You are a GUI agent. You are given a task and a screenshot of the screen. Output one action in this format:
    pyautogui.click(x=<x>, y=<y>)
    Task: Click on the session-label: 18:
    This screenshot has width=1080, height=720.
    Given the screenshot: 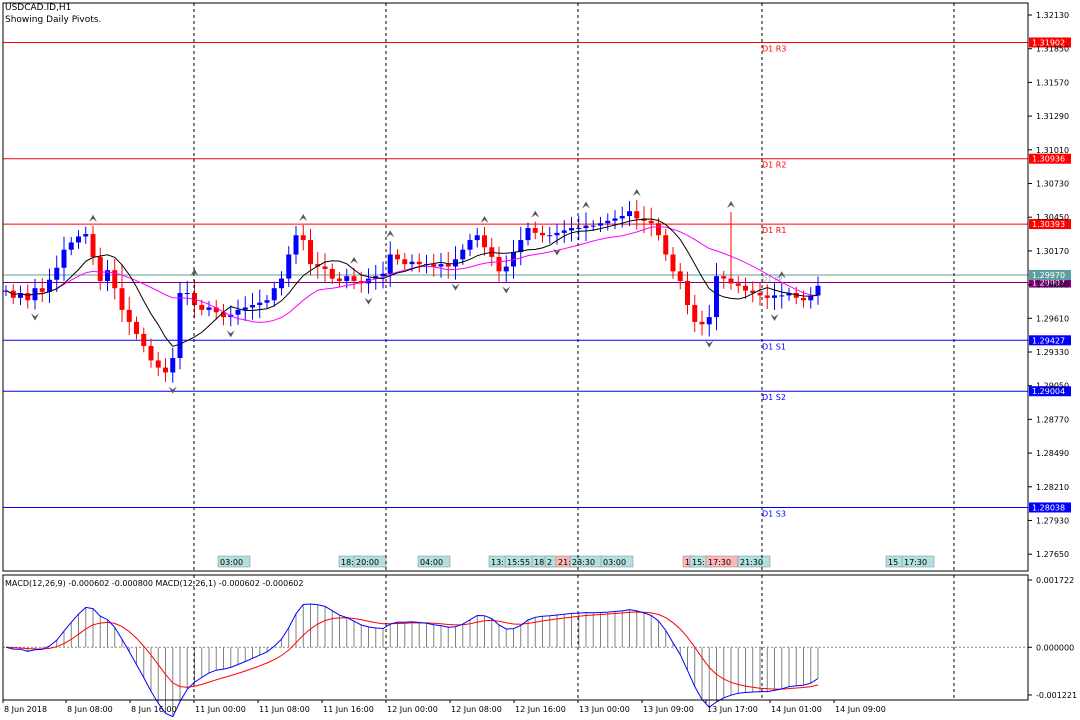 What is the action you would take?
    pyautogui.click(x=347, y=562)
    